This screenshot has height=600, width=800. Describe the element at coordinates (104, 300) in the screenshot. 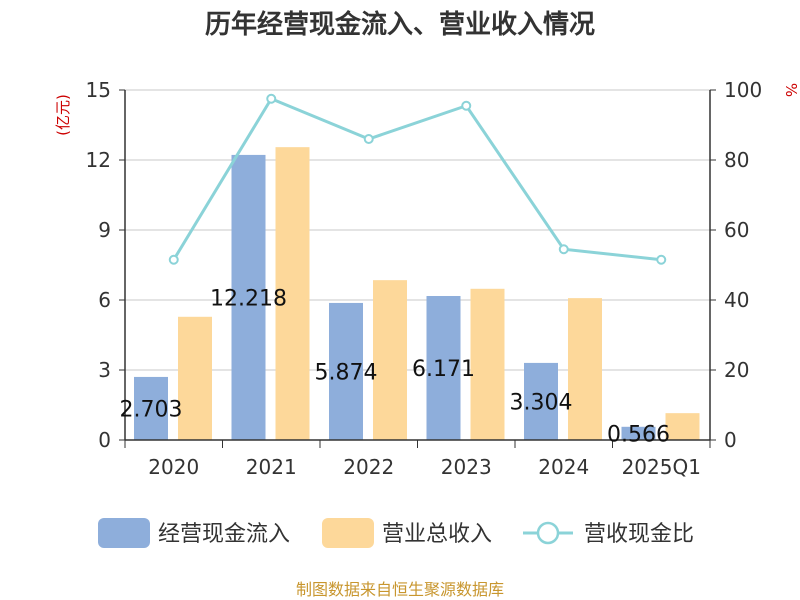

I see `left-axis-tick-label: 6` at that location.